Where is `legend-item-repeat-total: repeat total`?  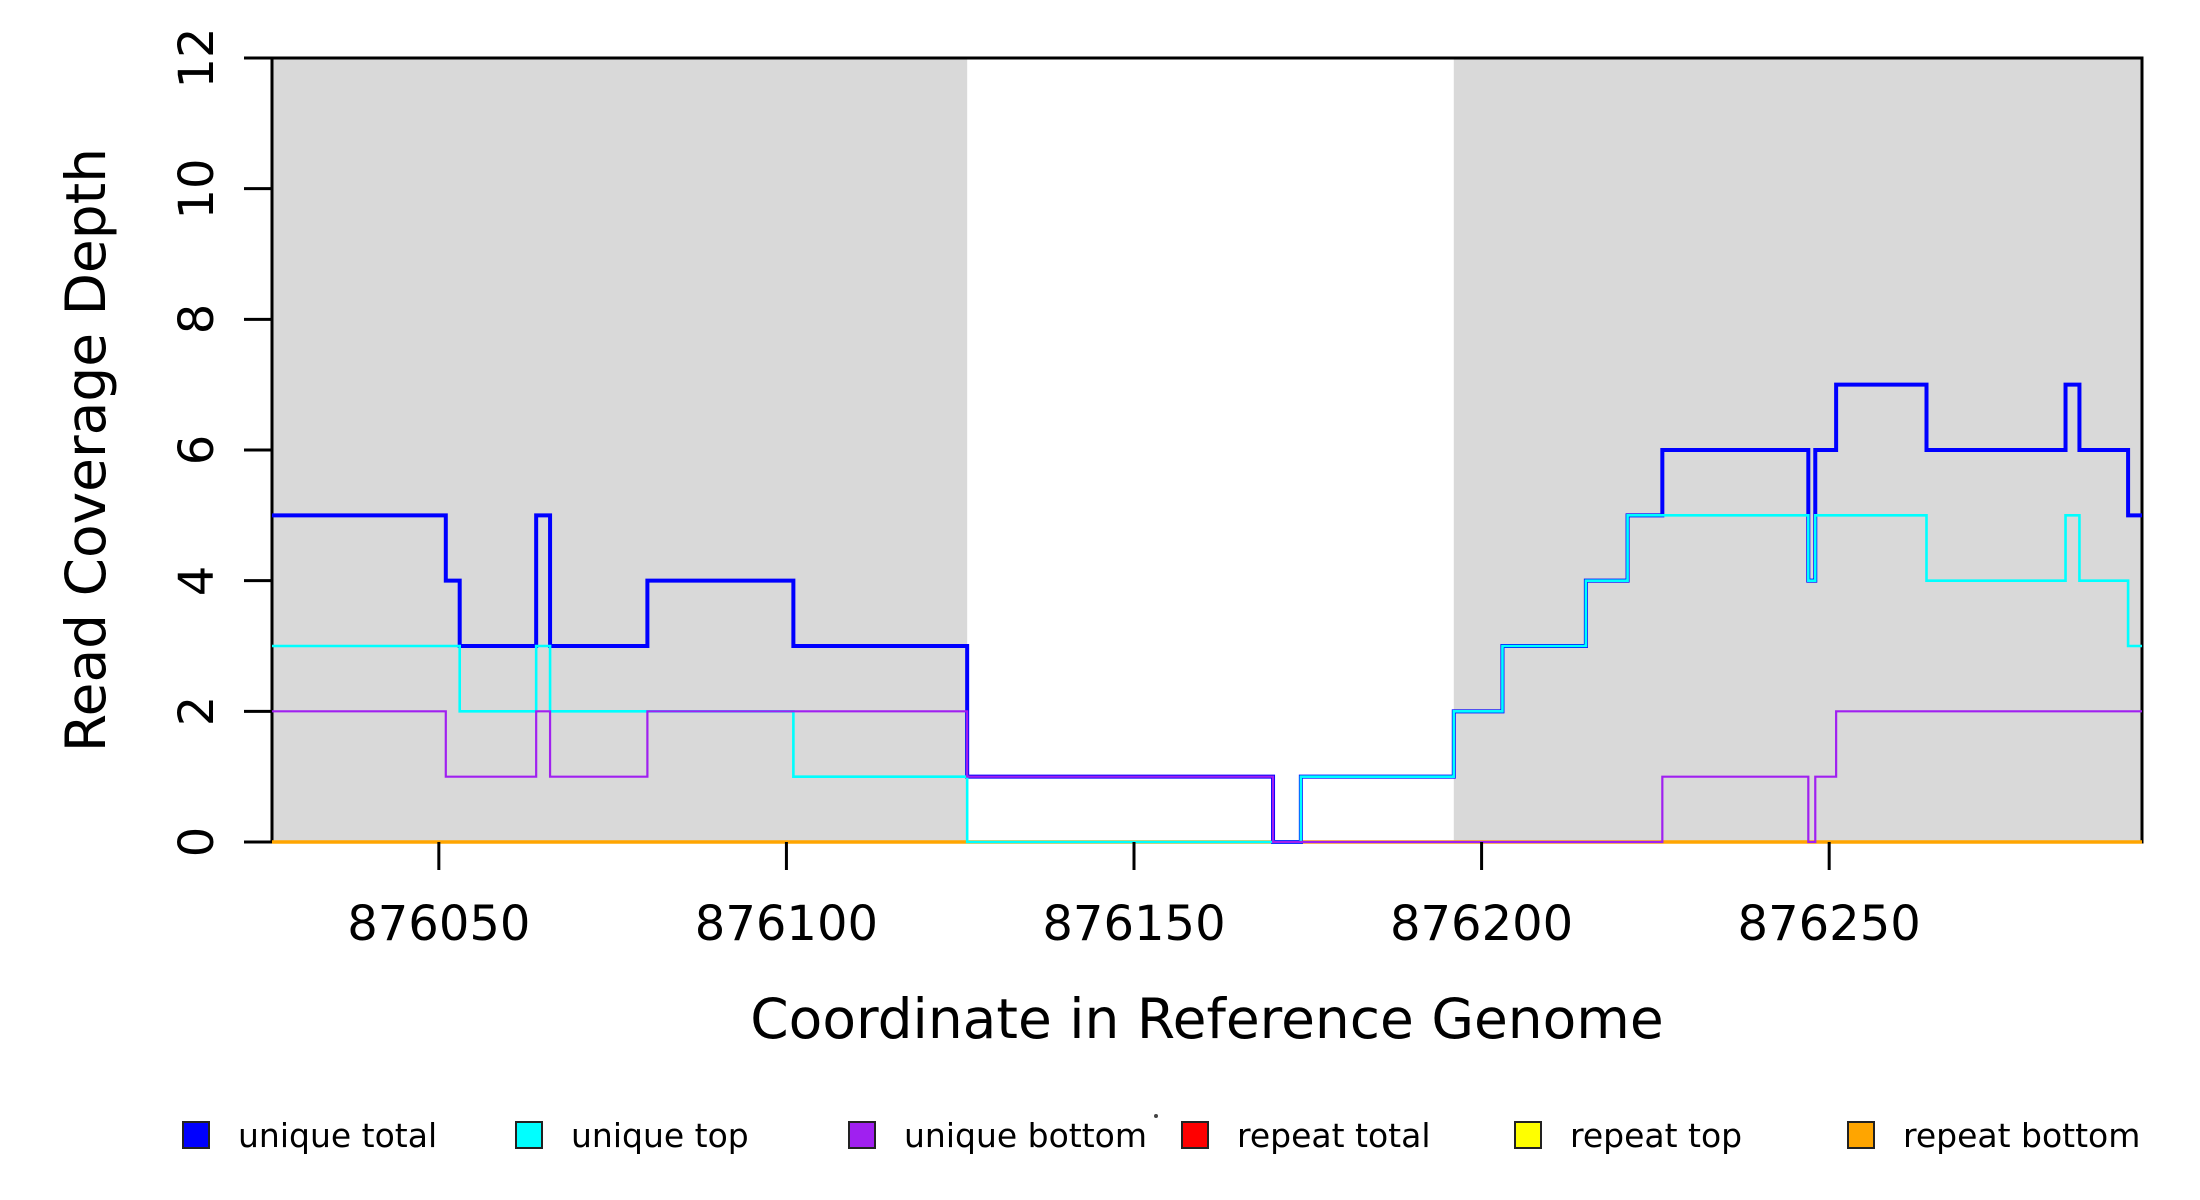 legend-item-repeat-total: repeat total is located at coordinates (1306, 1135).